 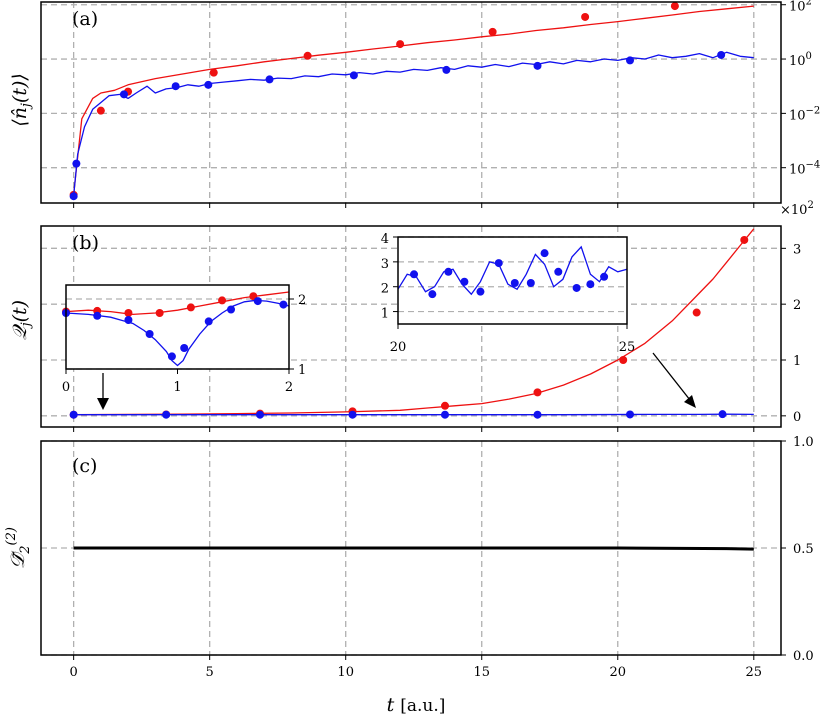 I want to click on y-tick-label-a-2: 10⁻², so click(x=804, y=114).